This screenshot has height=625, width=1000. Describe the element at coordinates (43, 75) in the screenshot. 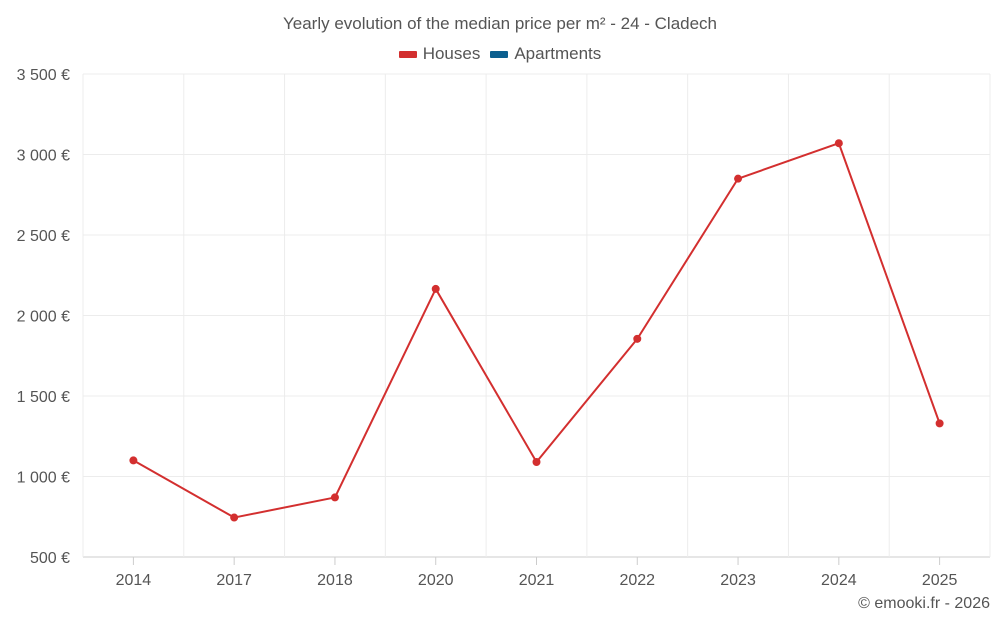

I see `y-tick-label: 3 500 €` at that location.